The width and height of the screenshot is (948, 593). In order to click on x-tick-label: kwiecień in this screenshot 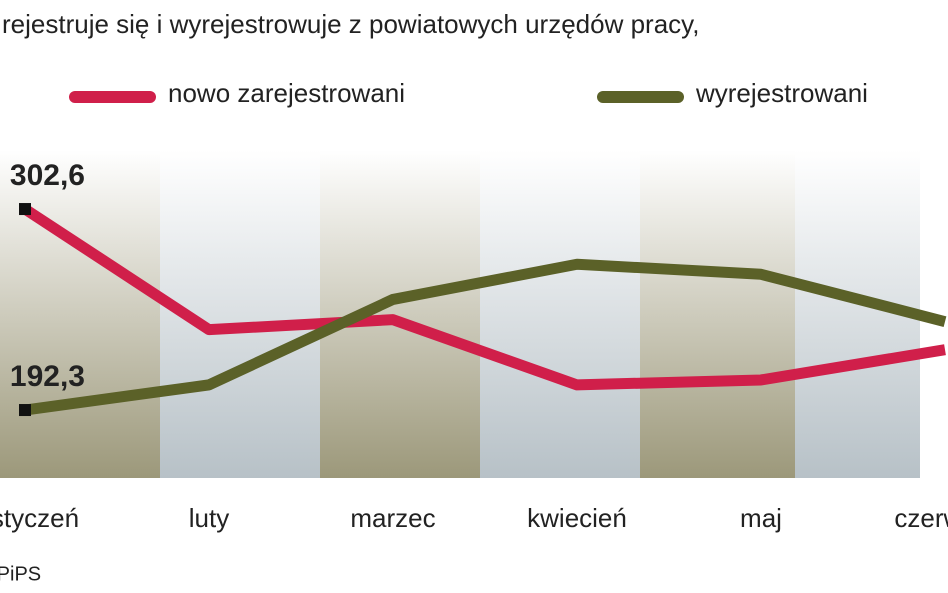, I will do `click(577, 518)`.